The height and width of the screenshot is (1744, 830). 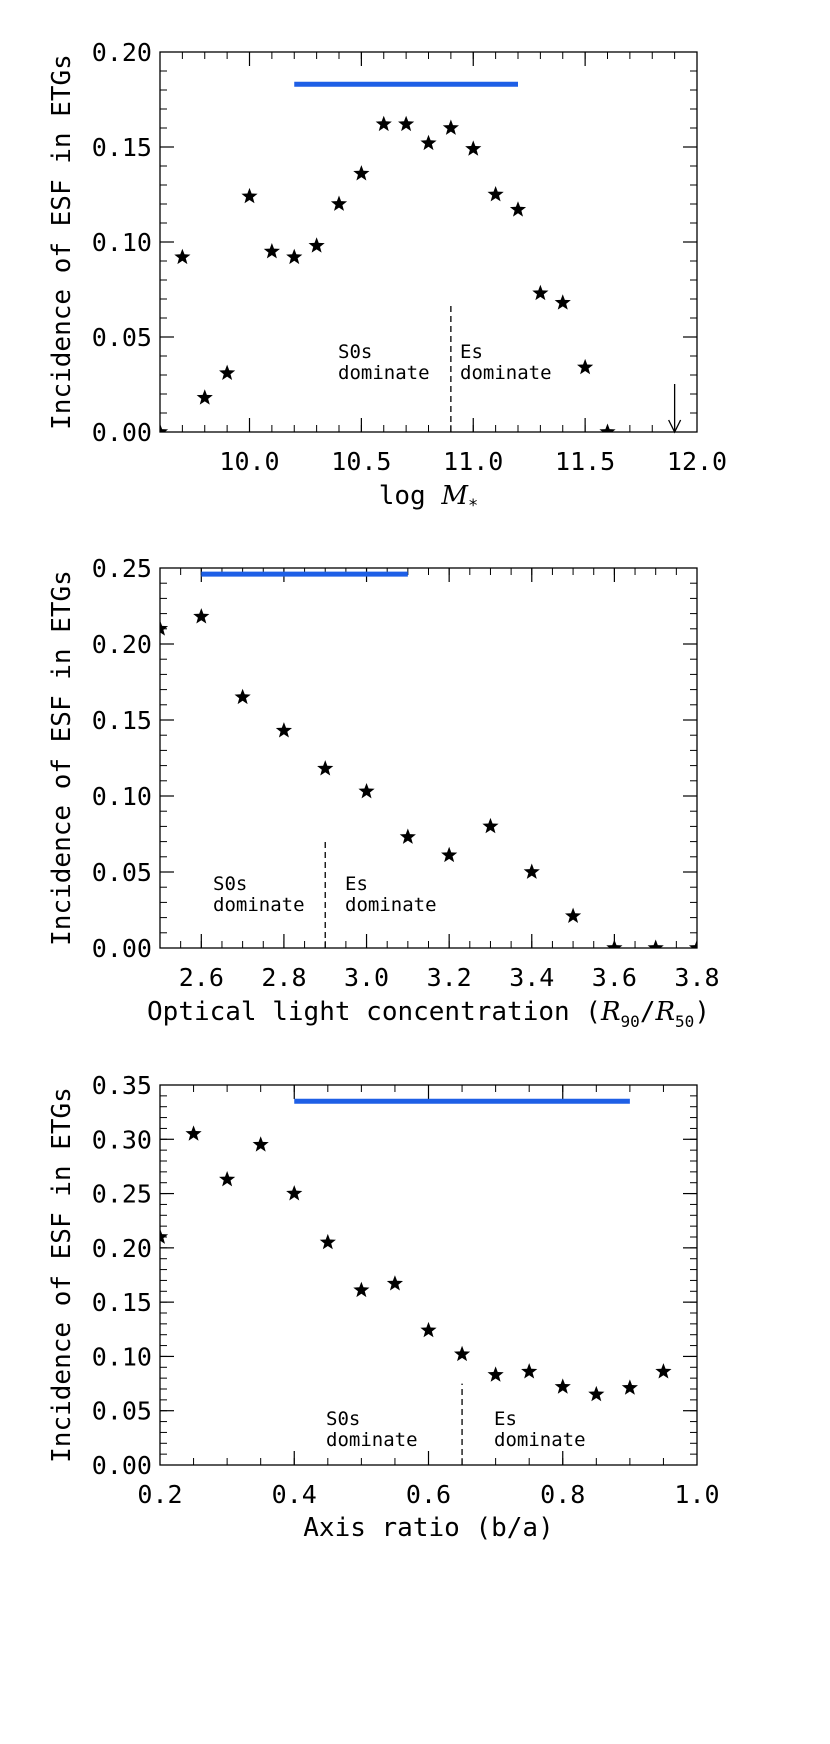 What do you see at coordinates (648, 1012) in the screenshot?
I see `x-title-text: /` at bounding box center [648, 1012].